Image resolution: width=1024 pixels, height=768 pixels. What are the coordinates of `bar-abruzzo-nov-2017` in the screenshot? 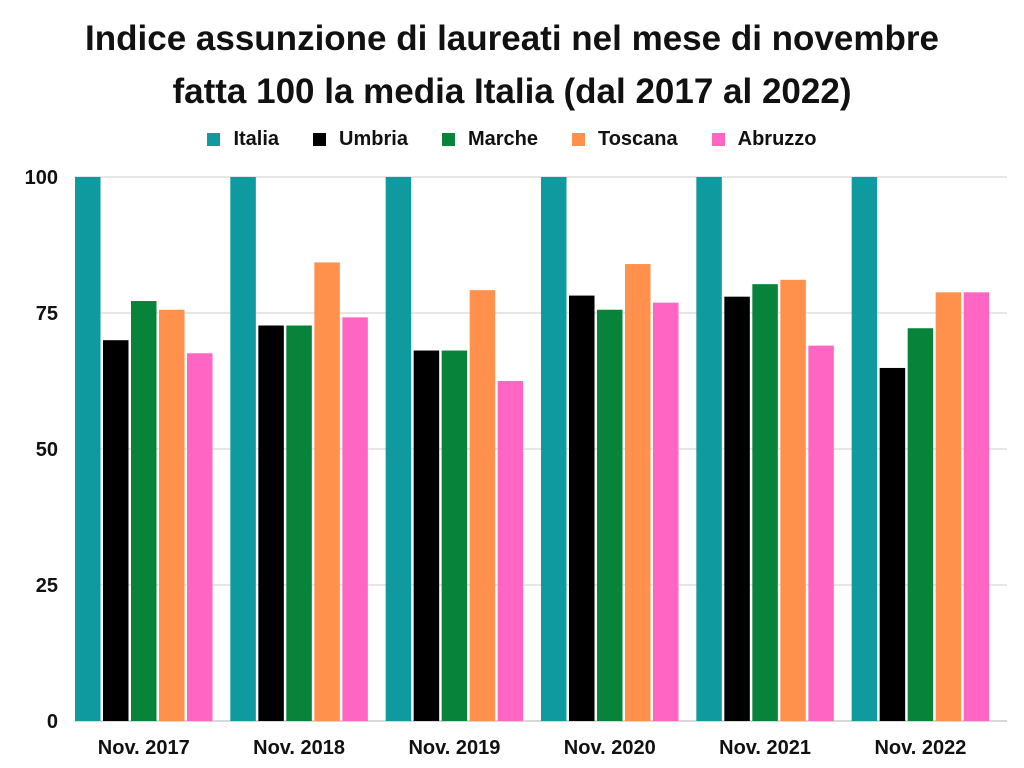 It's located at (200, 537).